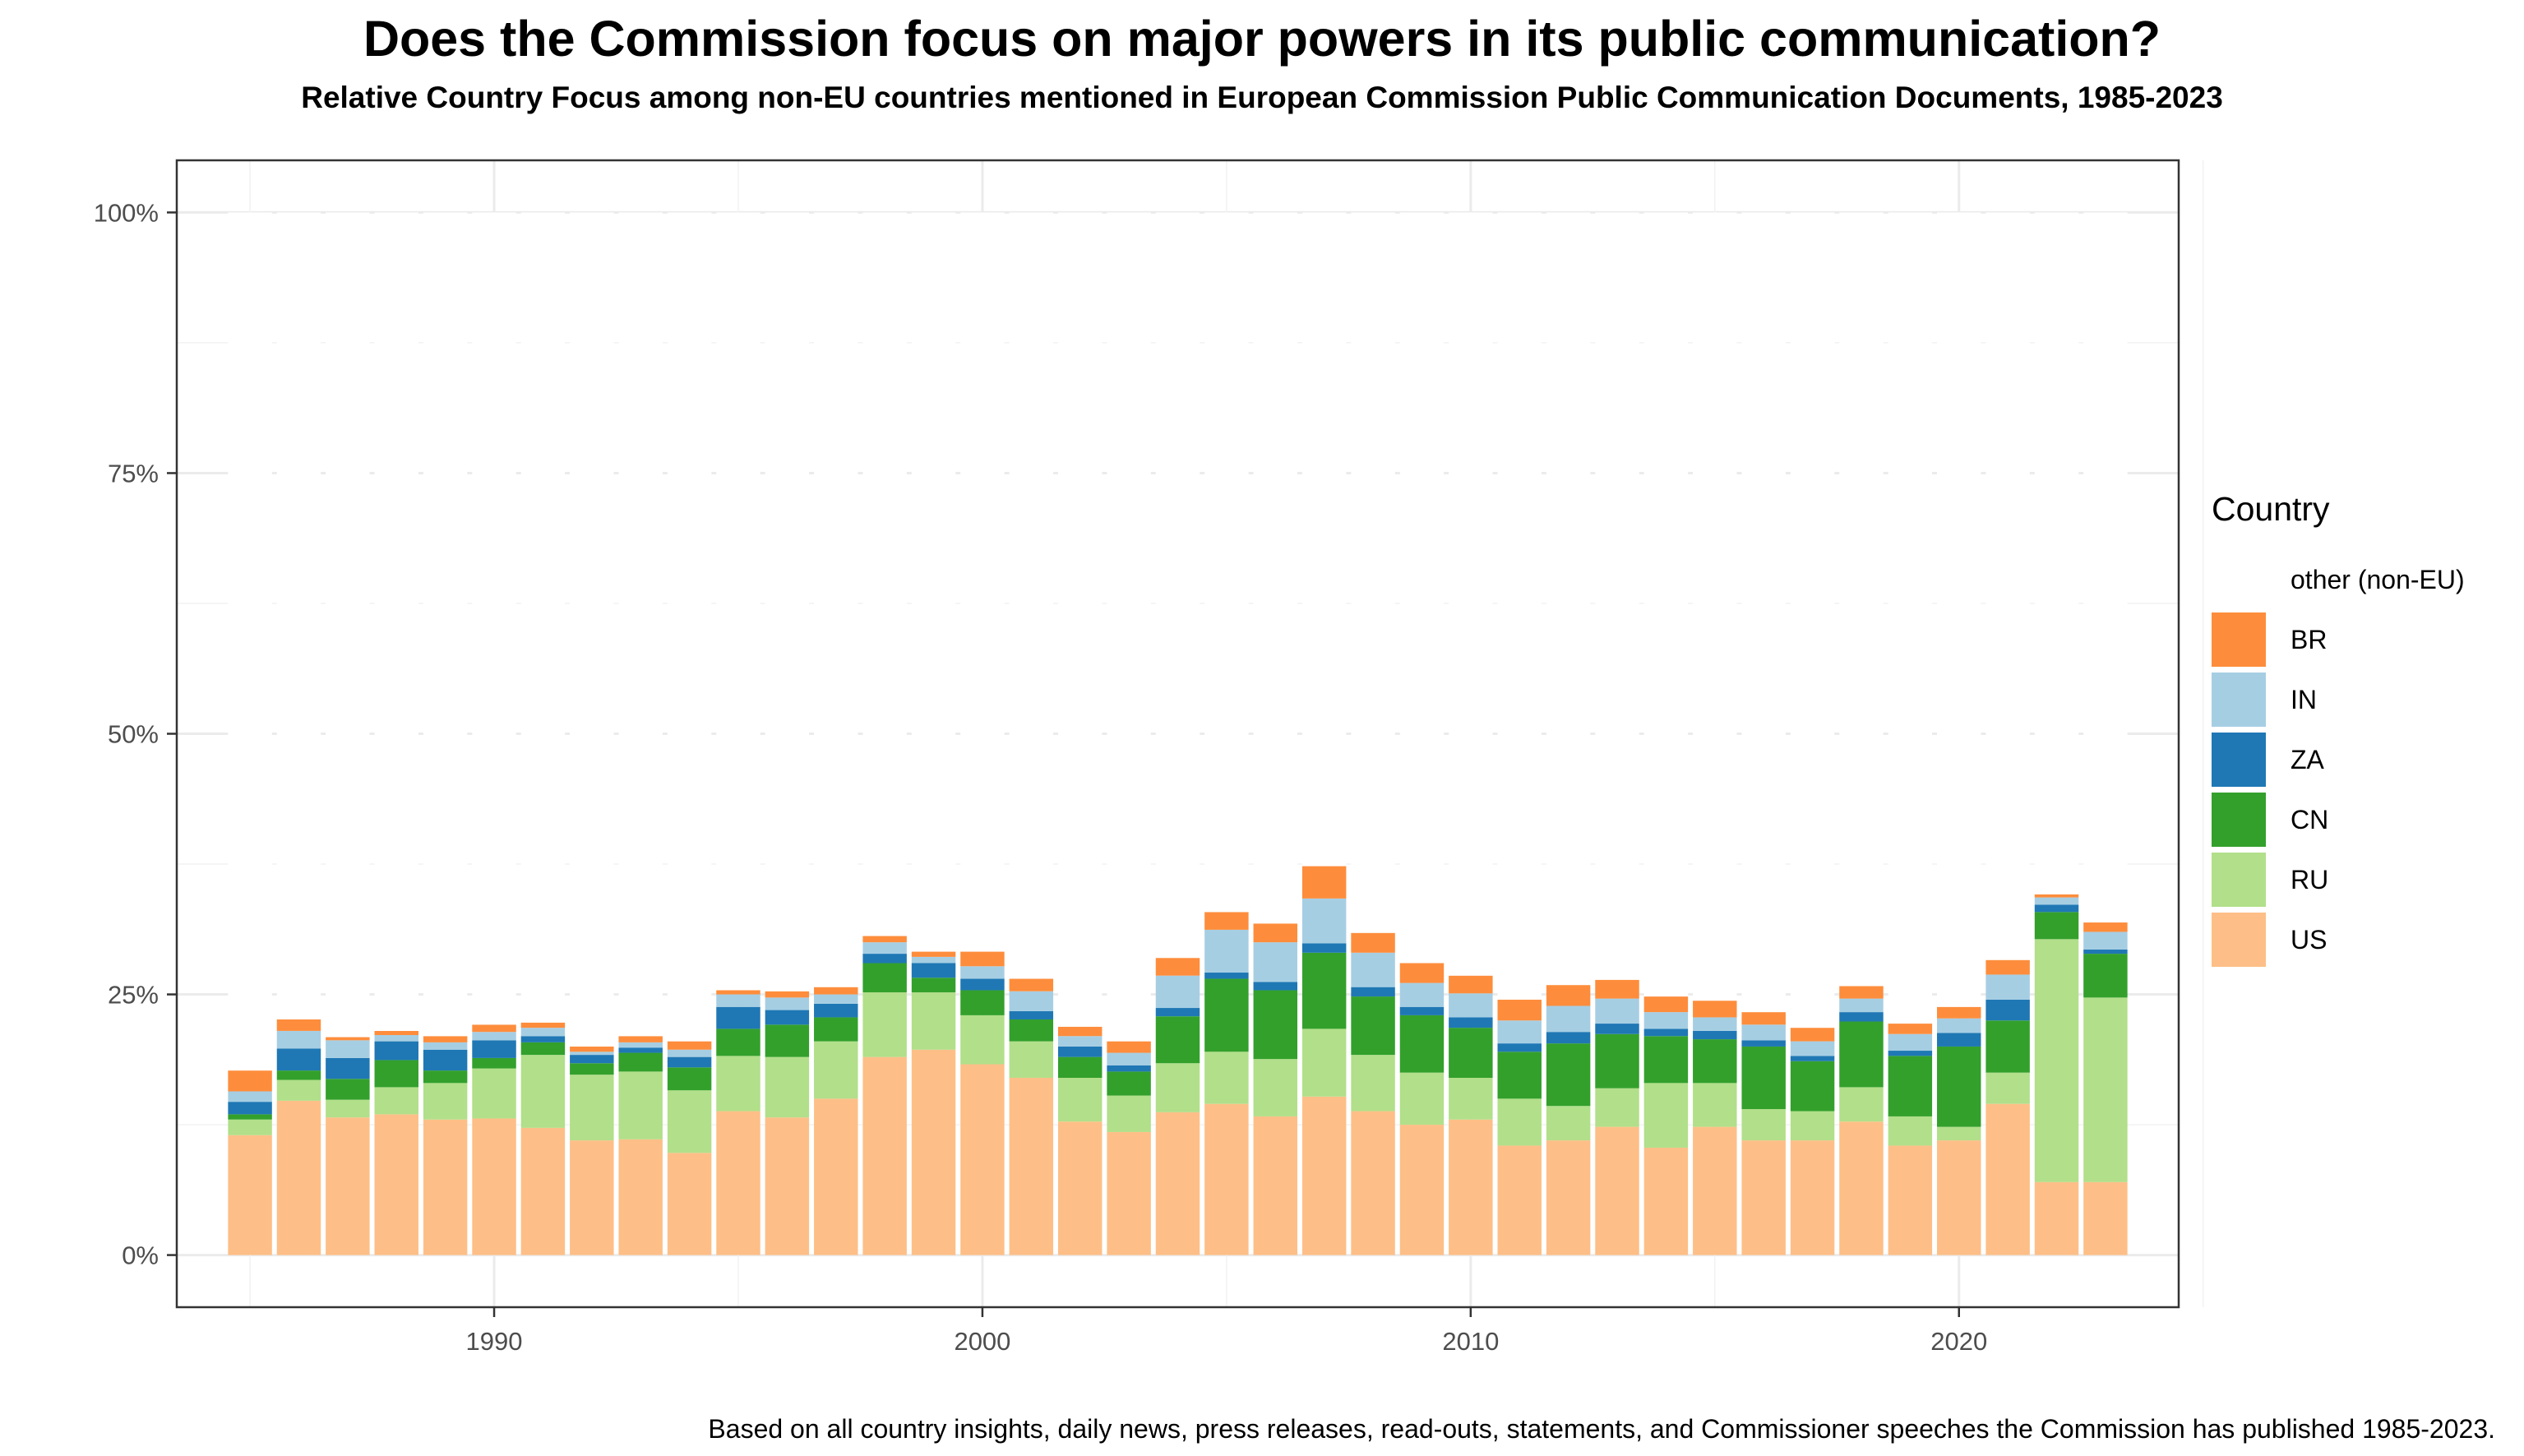 The image size is (2524, 1456). Describe the element at coordinates (1959, 1025) in the screenshot. I see `bar-in-2020` at that location.